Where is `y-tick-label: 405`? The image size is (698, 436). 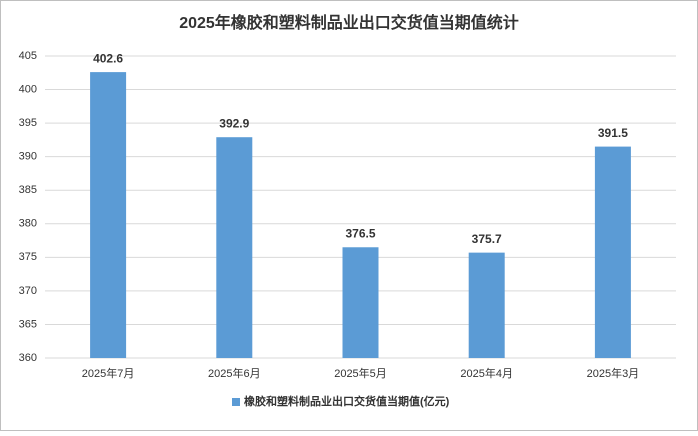 y-tick-label: 405 is located at coordinates (28, 56).